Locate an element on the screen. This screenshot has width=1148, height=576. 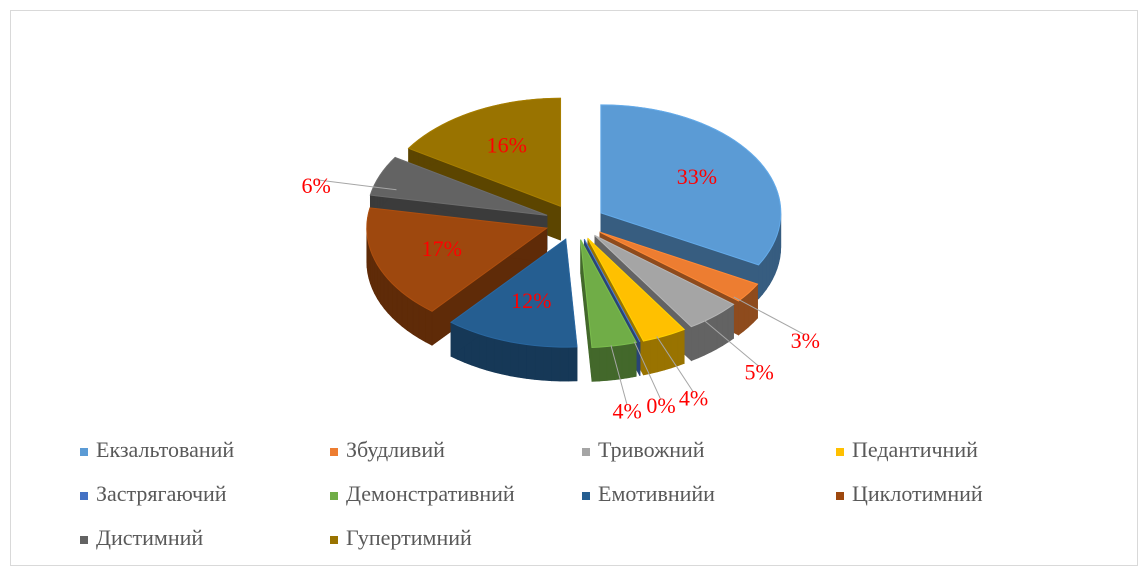
data-label: 12% is located at coordinates (531, 300).